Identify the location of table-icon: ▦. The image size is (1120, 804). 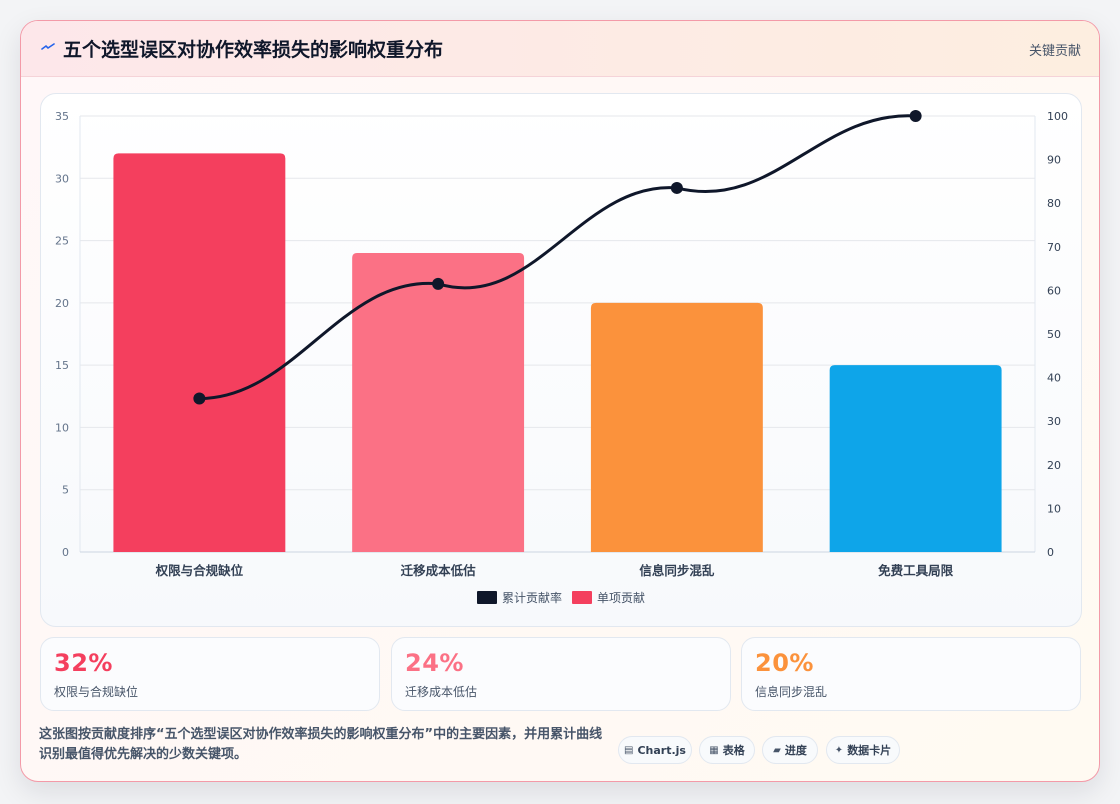
(714, 750).